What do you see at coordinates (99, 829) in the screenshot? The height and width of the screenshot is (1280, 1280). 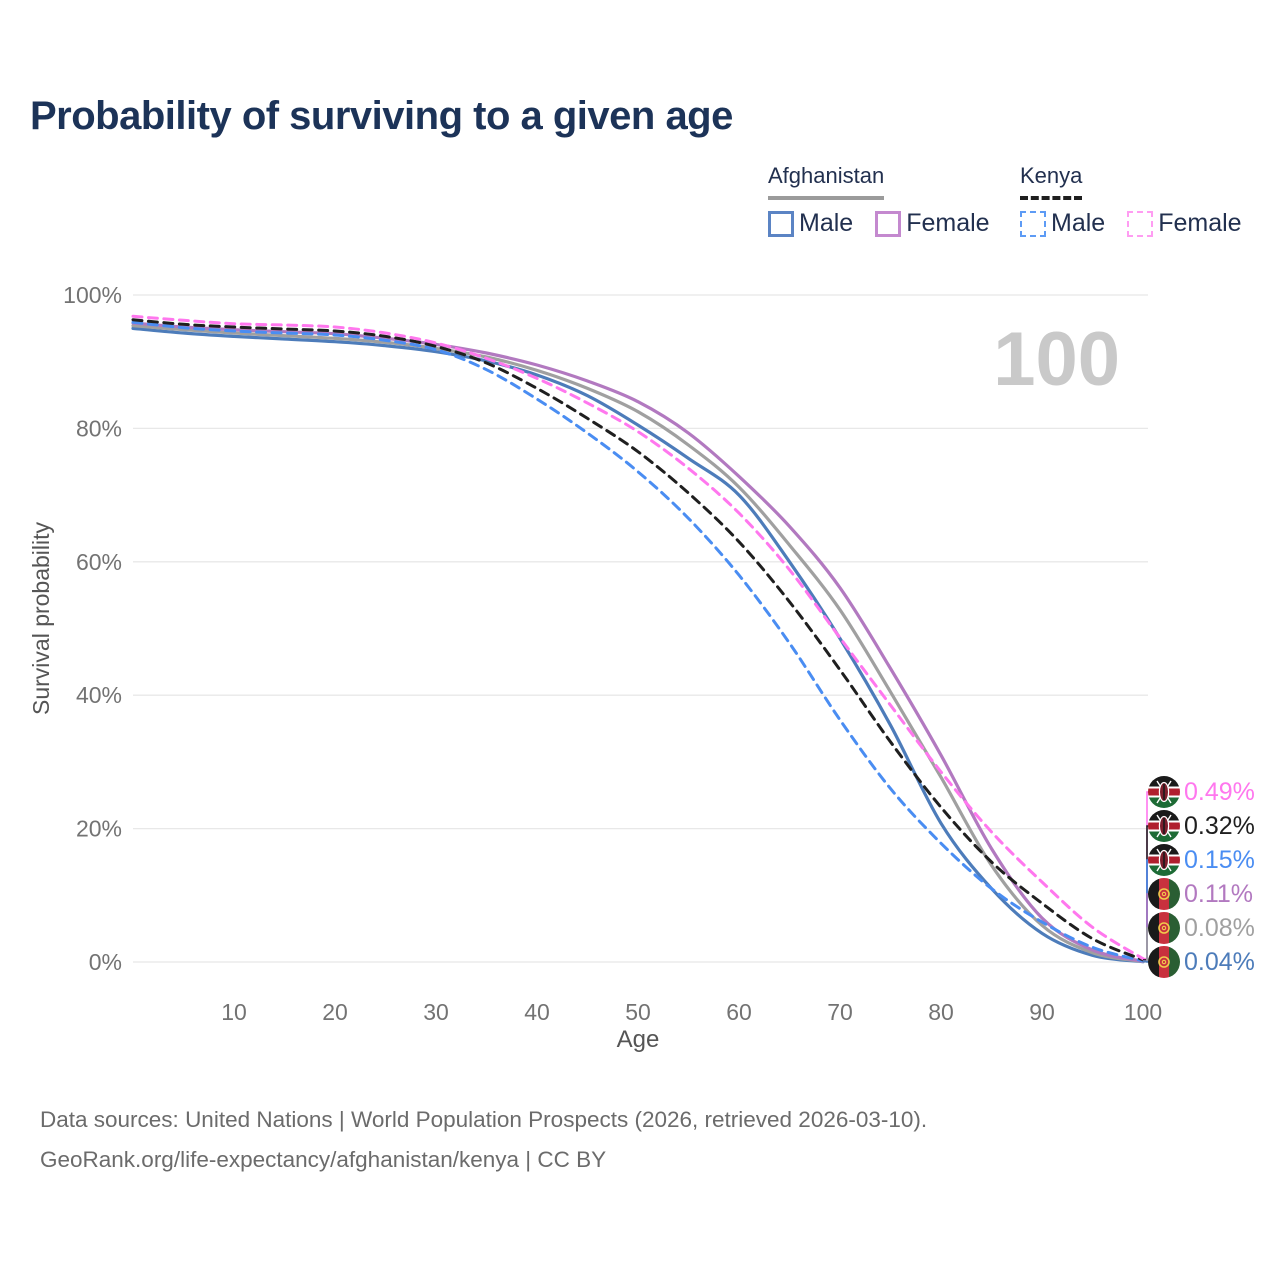 I see `y-tick-20%: 20%` at bounding box center [99, 829].